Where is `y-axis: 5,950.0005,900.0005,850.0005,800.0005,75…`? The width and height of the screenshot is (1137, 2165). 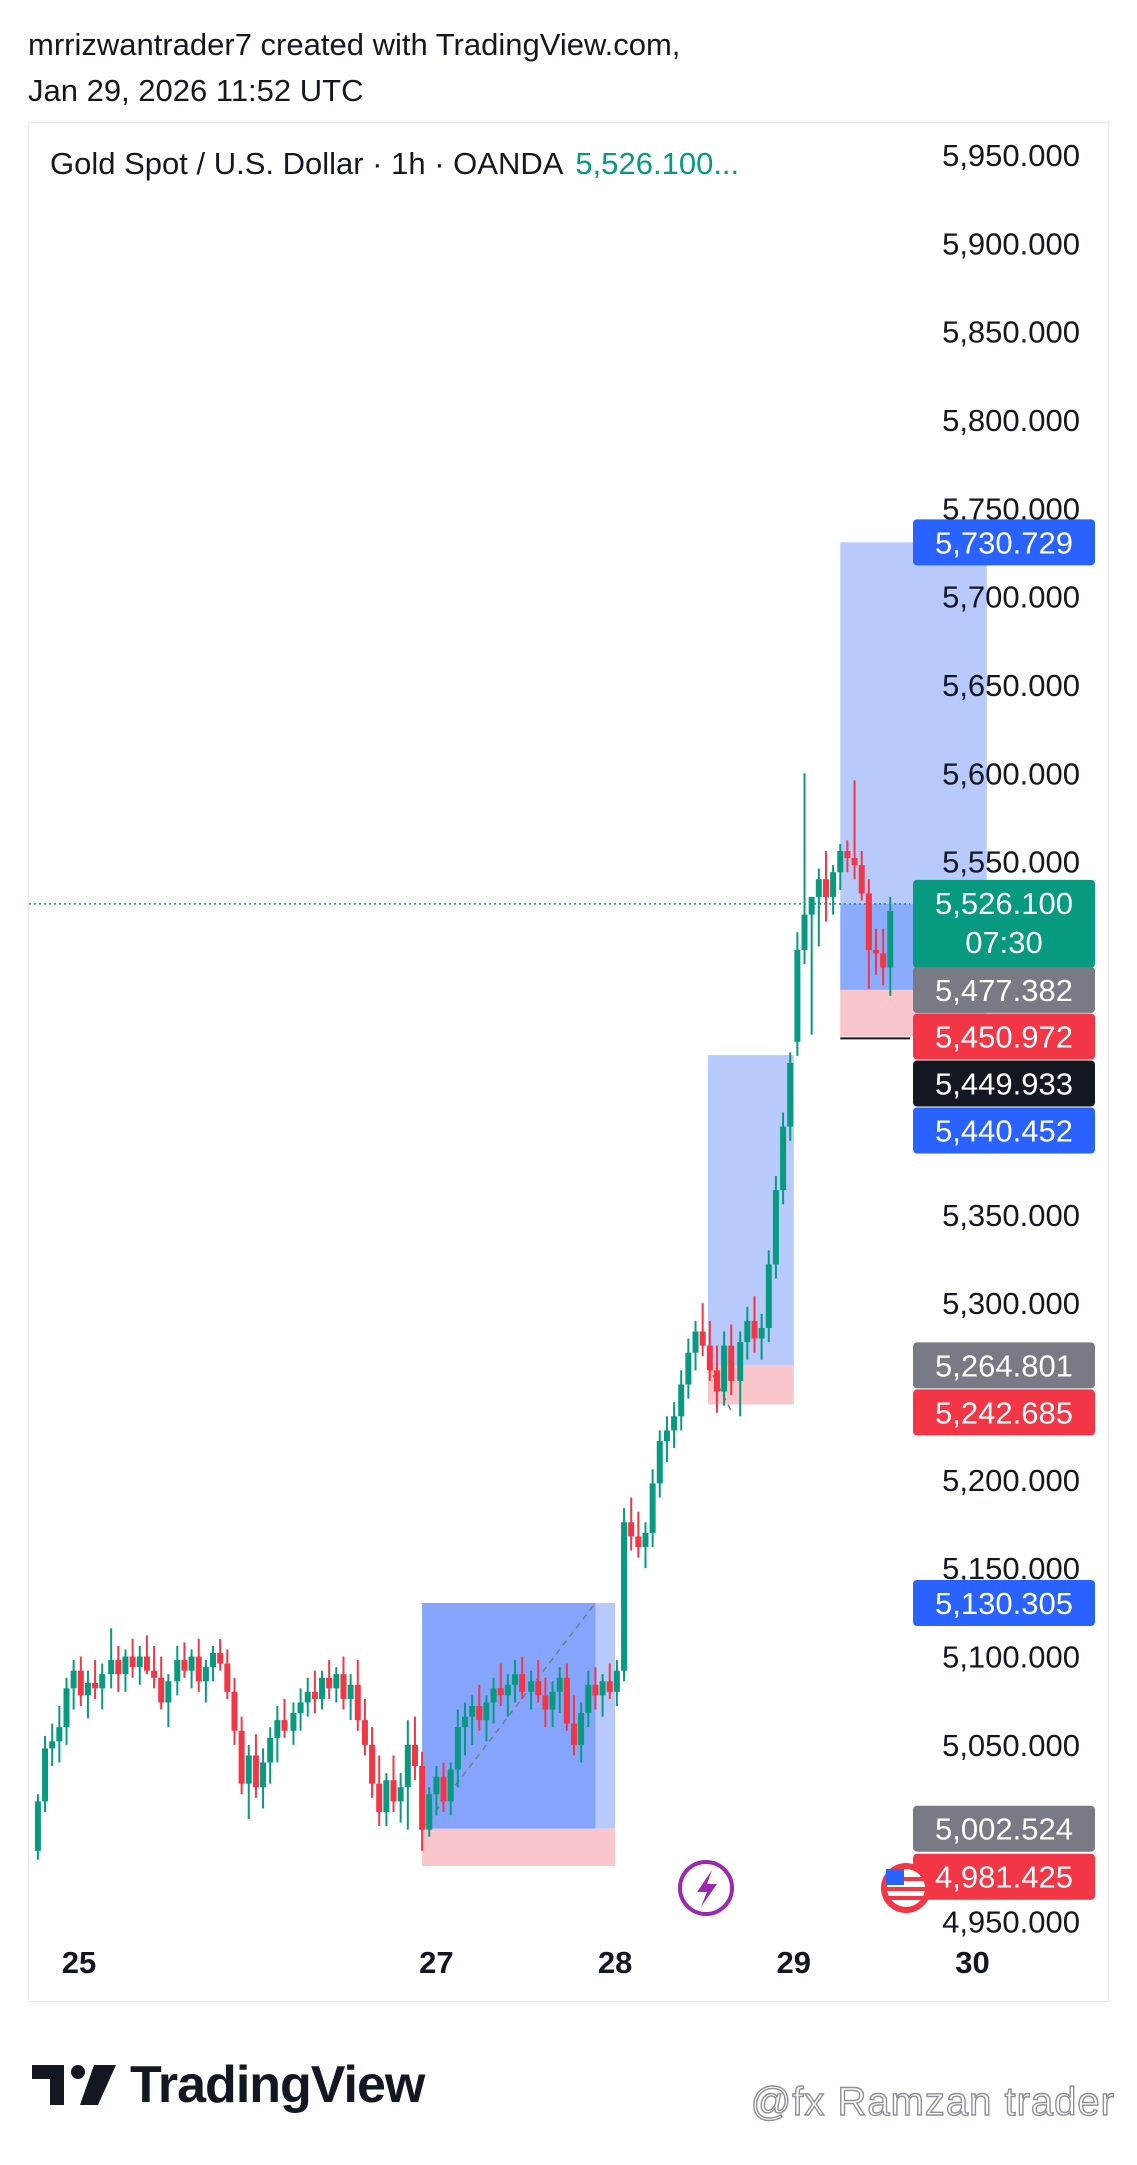 y-axis: 5,950.0005,900.0005,850.0005,800.0005,75… is located at coordinates (1011, 1039).